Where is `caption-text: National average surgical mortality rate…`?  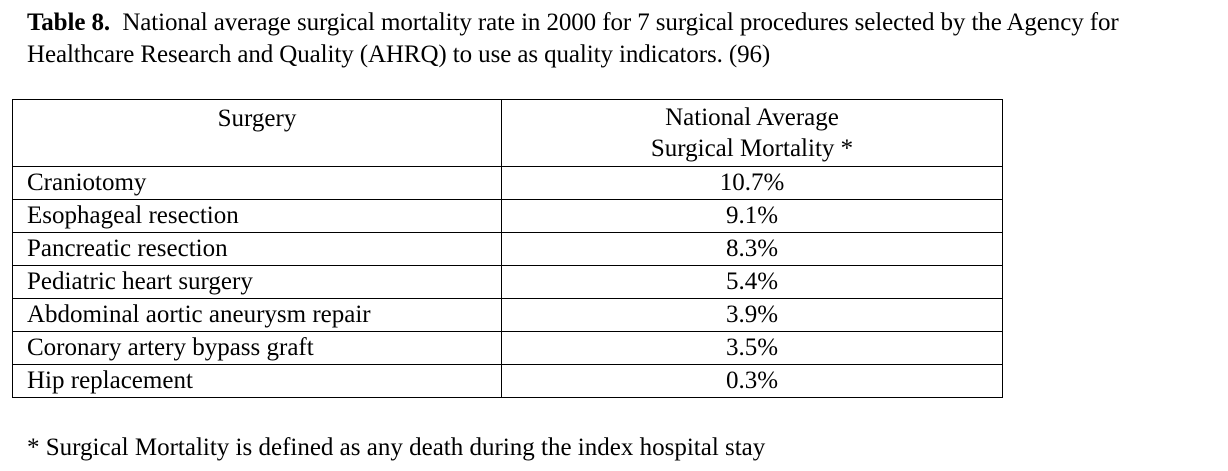
caption-text: National average surgical mortality rate… is located at coordinates (573, 38).